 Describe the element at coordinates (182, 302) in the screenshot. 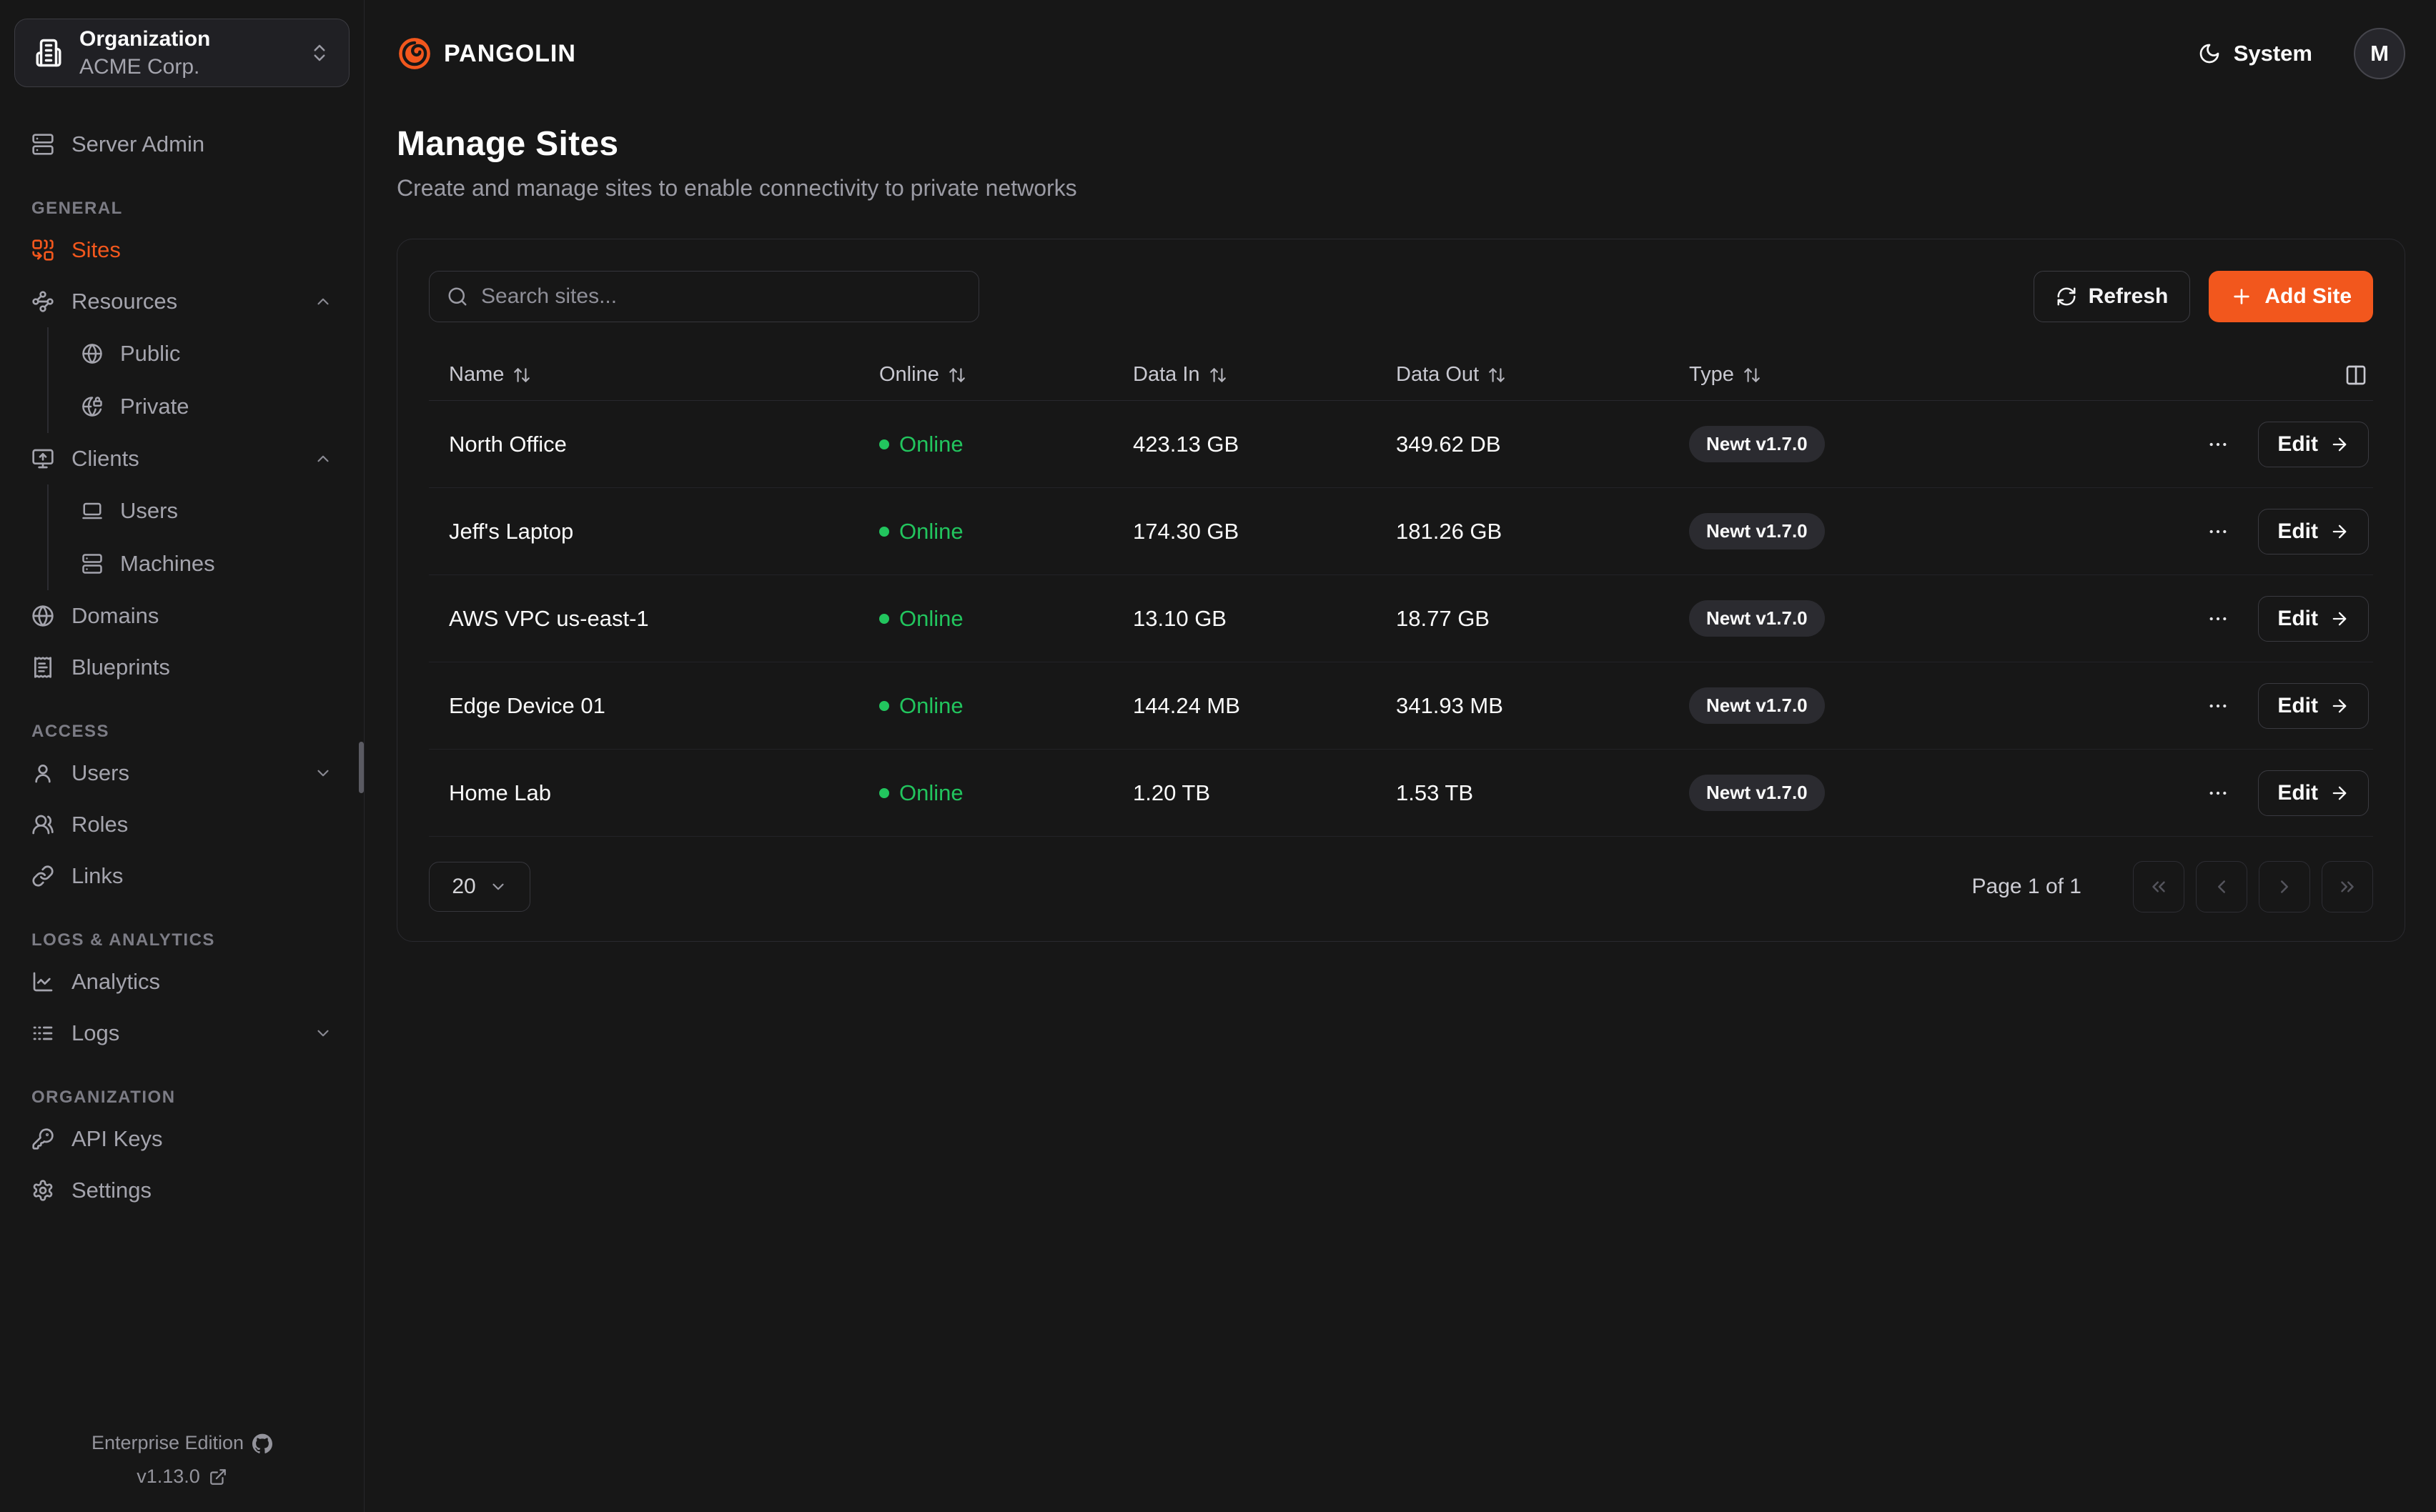

I see `sidebar-item-resources: Resources` at that location.